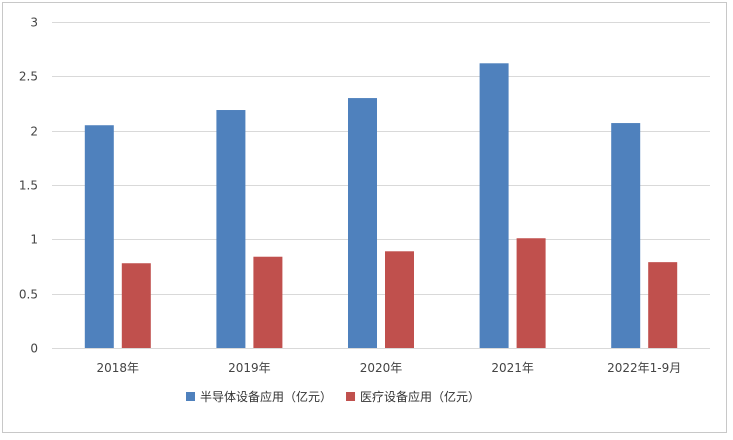 The height and width of the screenshot is (440, 733). What do you see at coordinates (34, 349) in the screenshot?
I see `y-tick-label: 0` at bounding box center [34, 349].